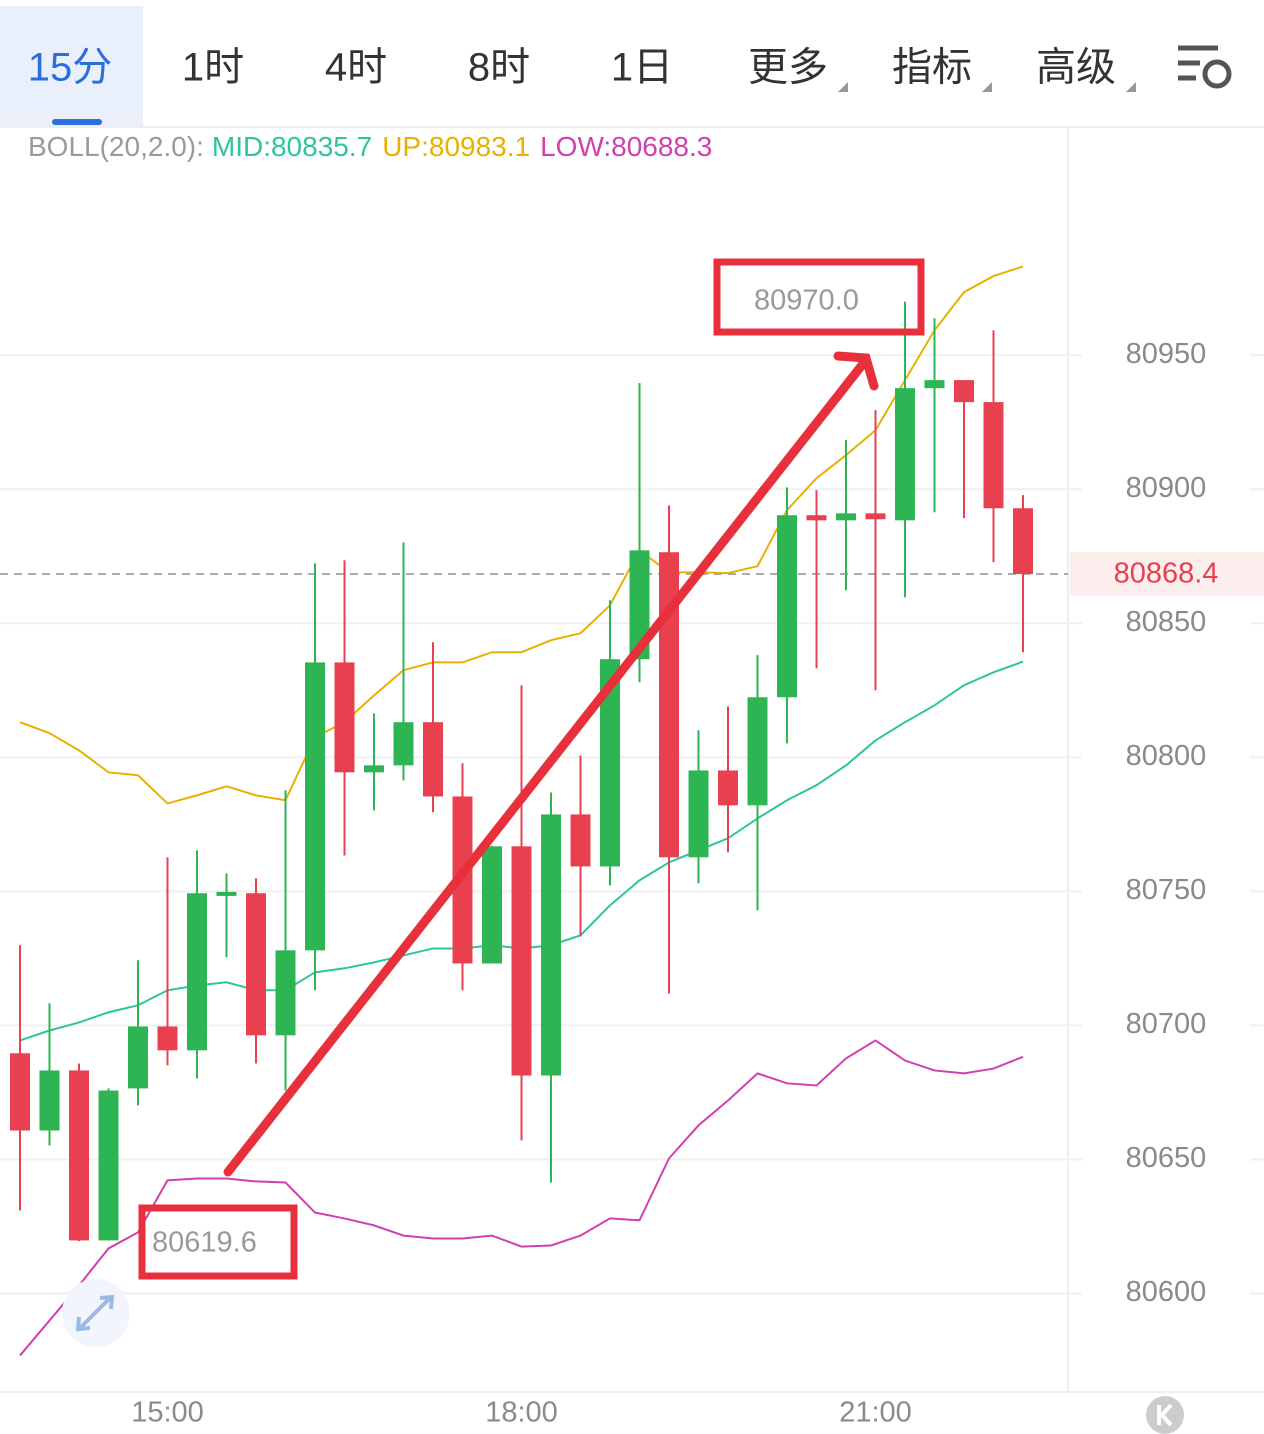 The height and width of the screenshot is (1434, 1264). What do you see at coordinates (521, 1413) in the screenshot?
I see `x-tick-label: 18:00` at bounding box center [521, 1413].